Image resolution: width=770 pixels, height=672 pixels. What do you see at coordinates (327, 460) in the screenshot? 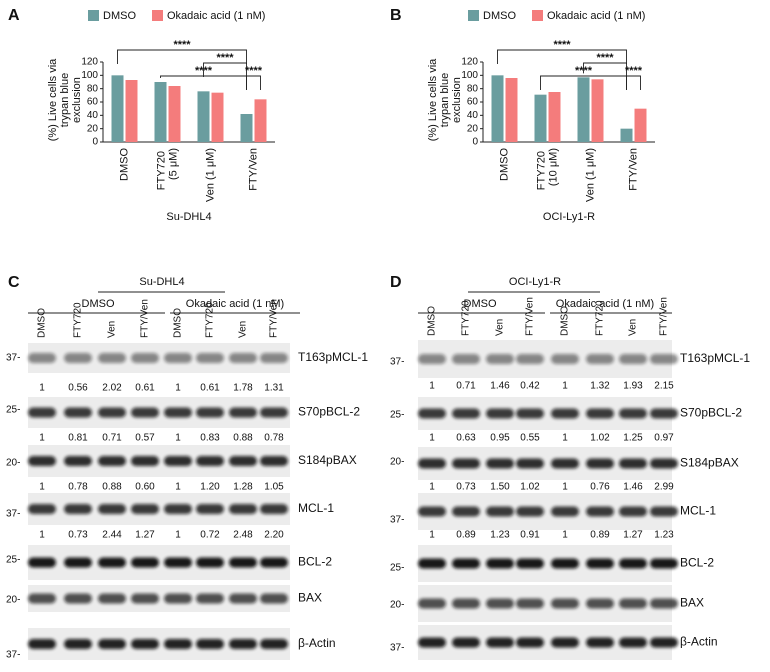
I see `protein-label: S184pBAX` at bounding box center [327, 460].